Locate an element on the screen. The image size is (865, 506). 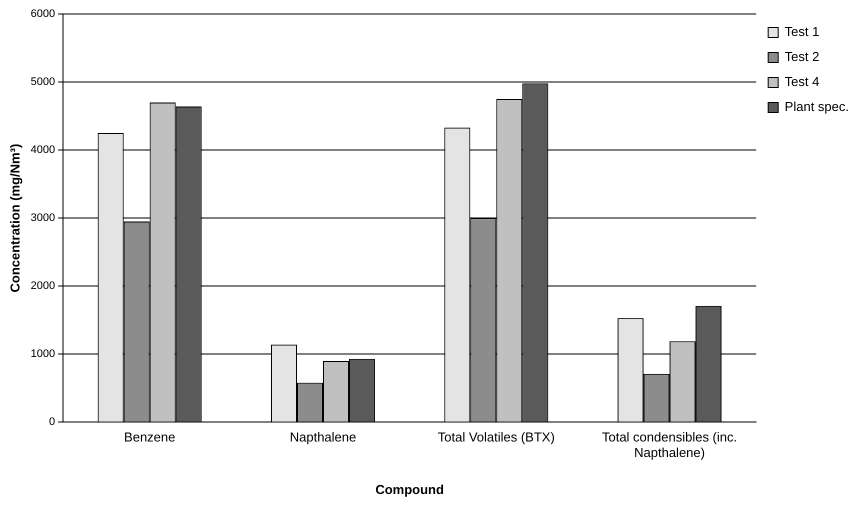
y-axis-title: Concentration (mg/Nm³) is located at coordinates (14, 218).